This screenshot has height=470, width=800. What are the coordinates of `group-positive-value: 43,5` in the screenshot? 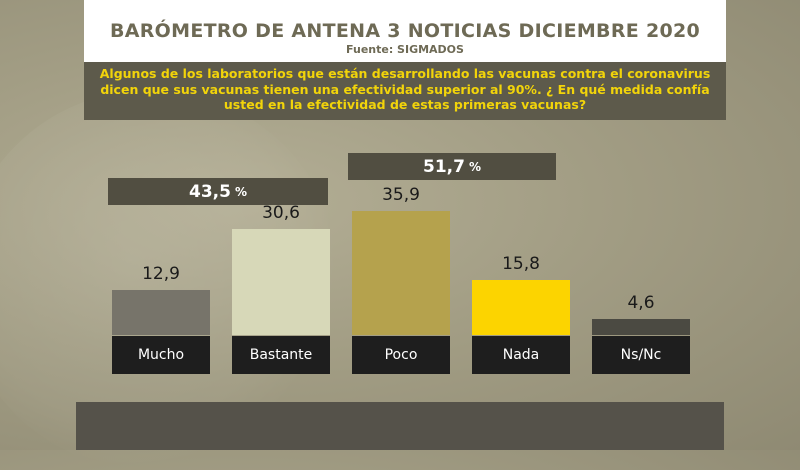 It's located at (210, 191).